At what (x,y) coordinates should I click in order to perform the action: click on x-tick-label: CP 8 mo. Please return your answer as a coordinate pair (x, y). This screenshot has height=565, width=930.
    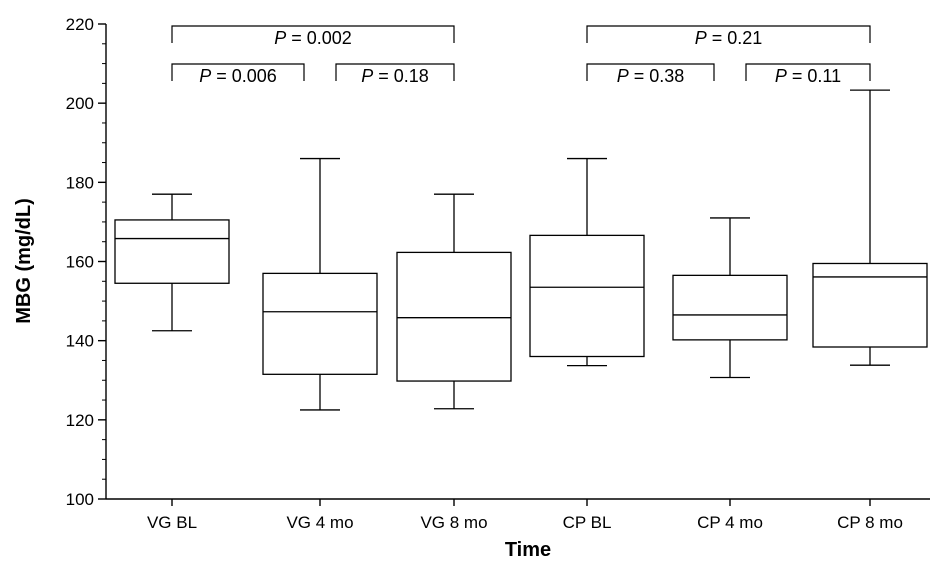
    Looking at the image, I should click on (870, 522).